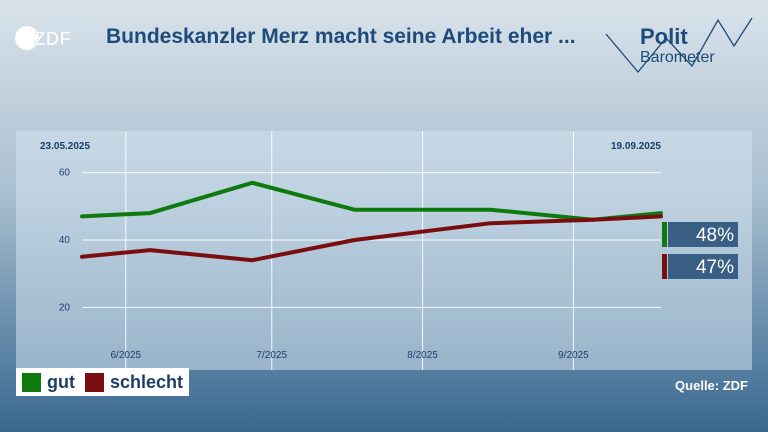  Describe the element at coordinates (146, 381) in the screenshot. I see `legend-label-schlecht: schlecht` at that location.